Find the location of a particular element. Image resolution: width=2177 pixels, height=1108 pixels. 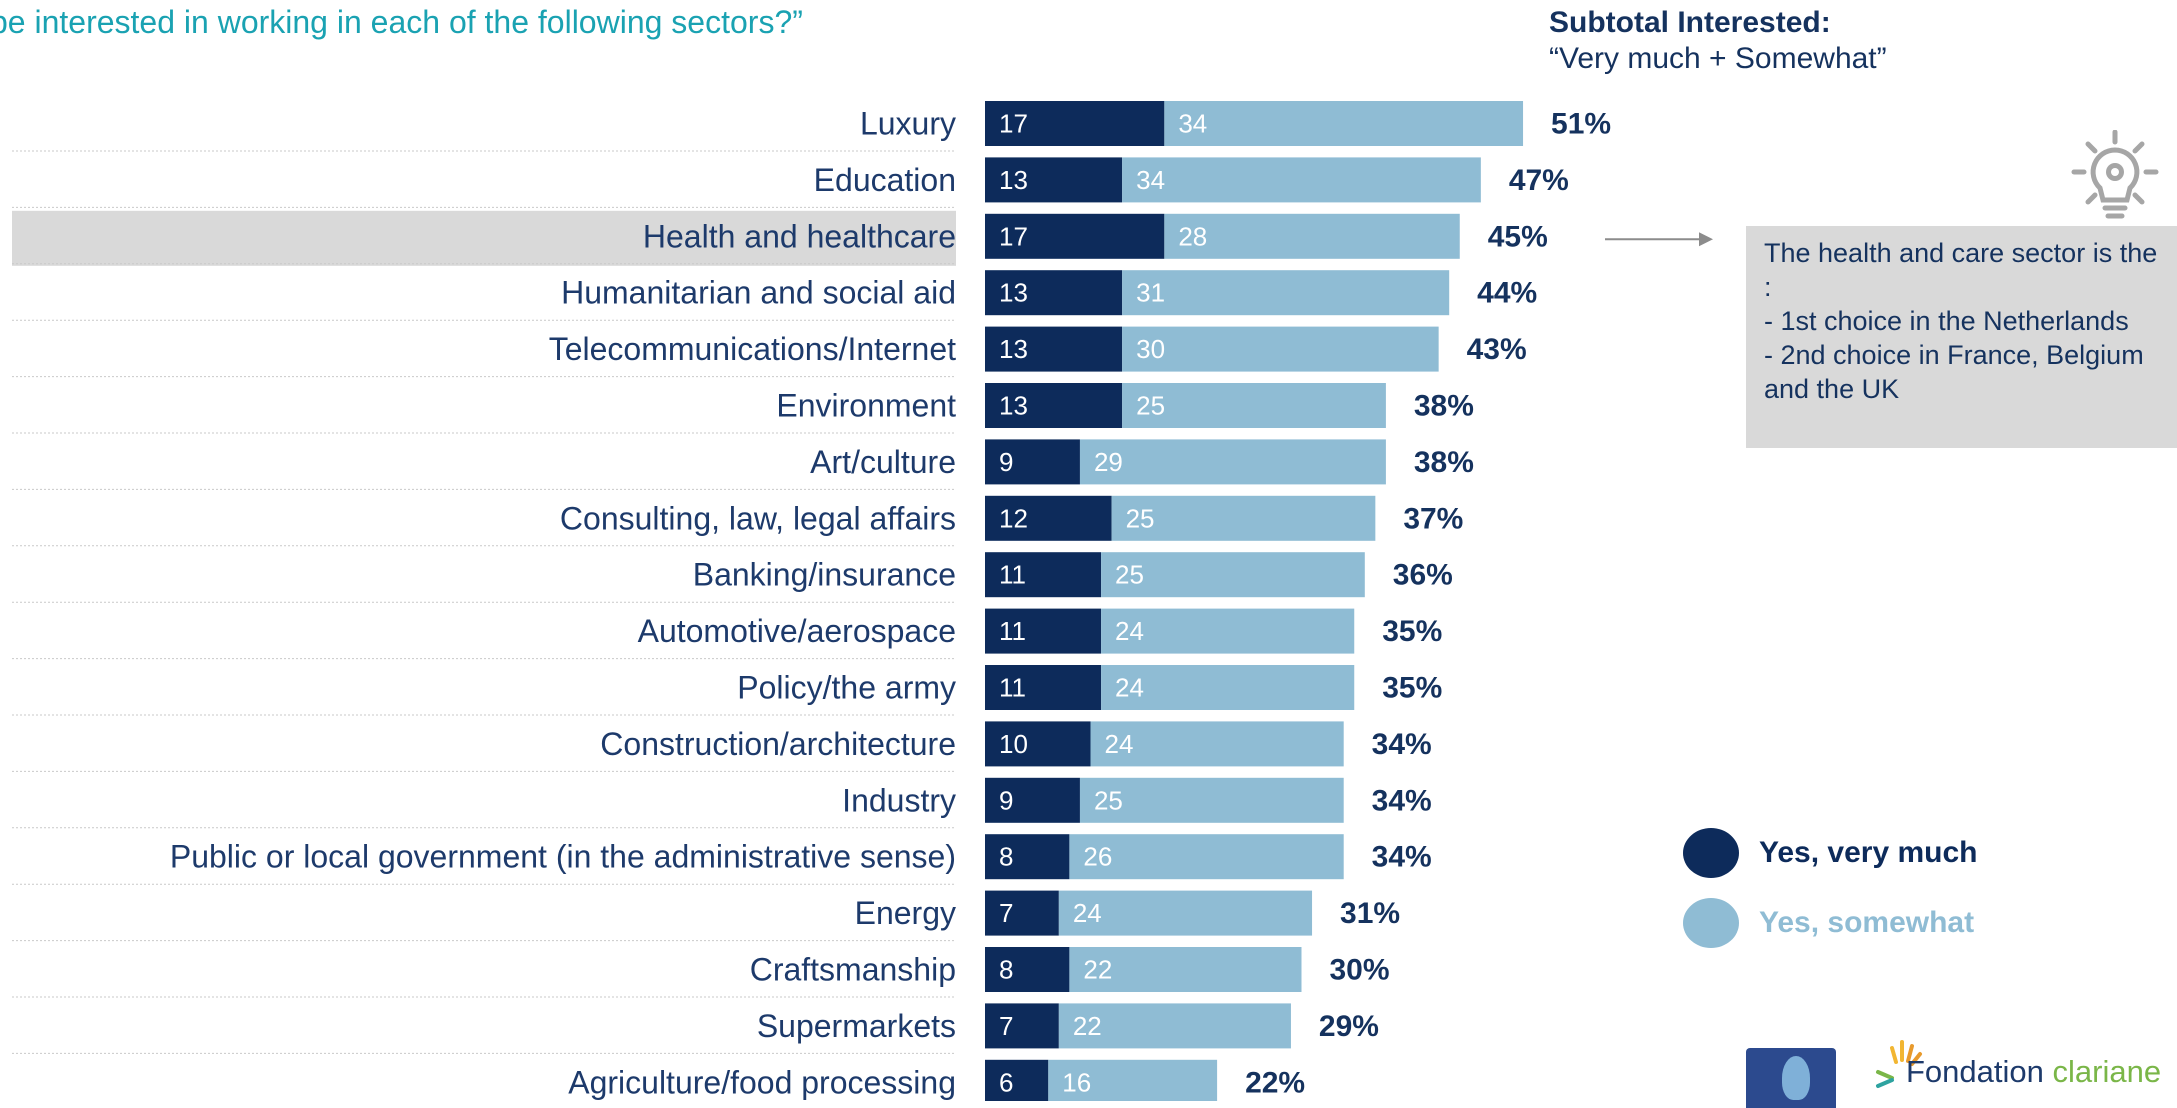

bar-very-much-education is located at coordinates (1054, 180).